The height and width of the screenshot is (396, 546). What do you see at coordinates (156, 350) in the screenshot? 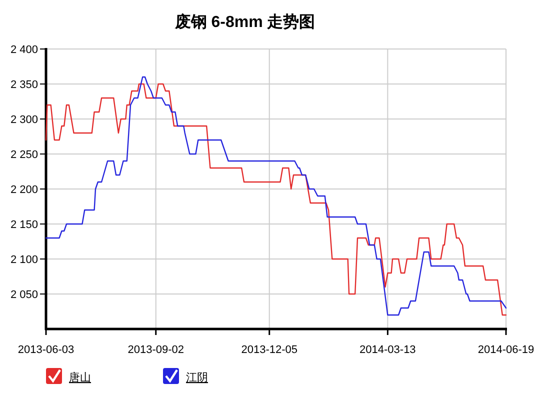
I see `x-tick-label: 2013-09-02` at bounding box center [156, 350].